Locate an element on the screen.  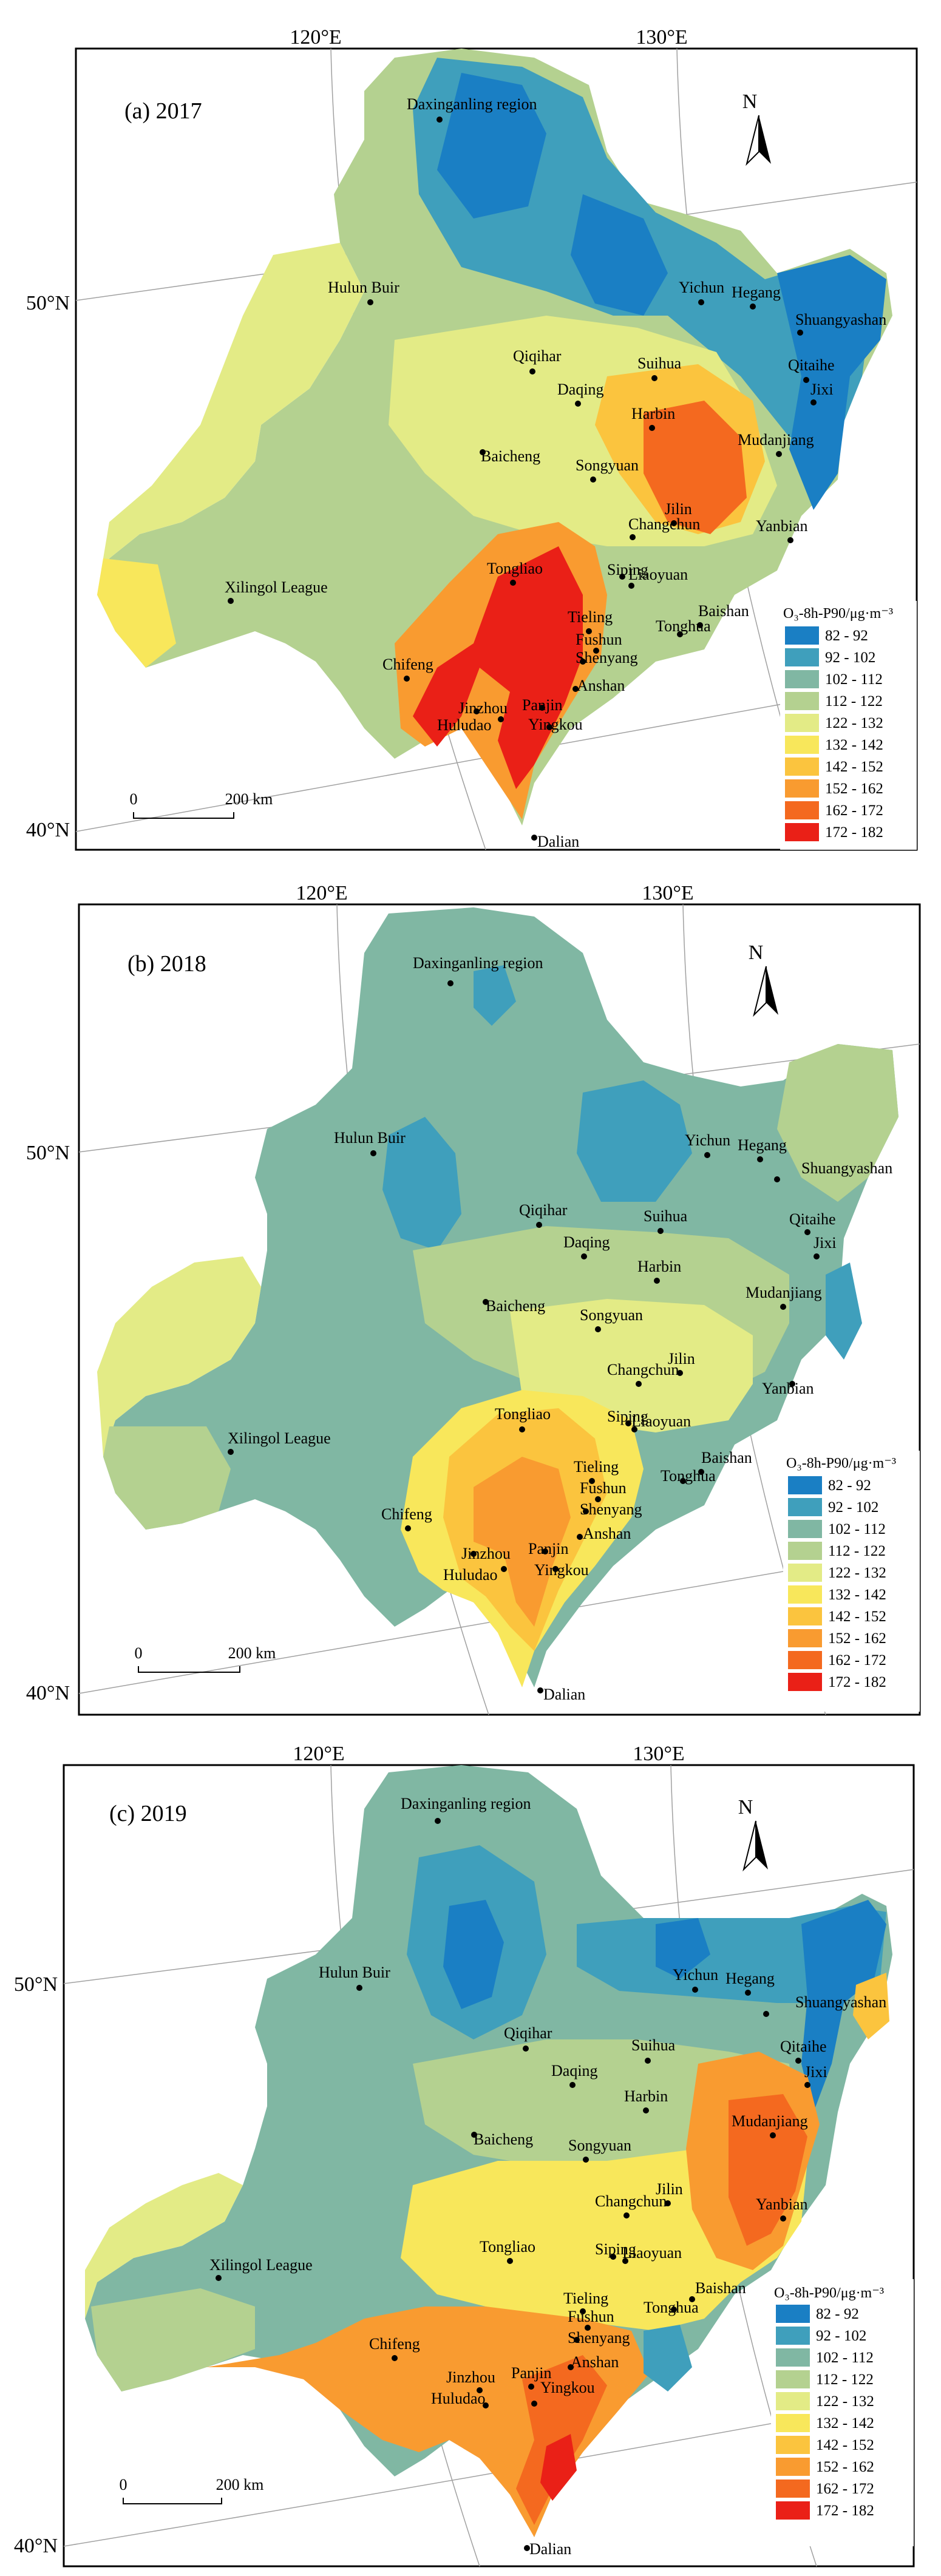
city-label: Hegang is located at coordinates (762, 1145).